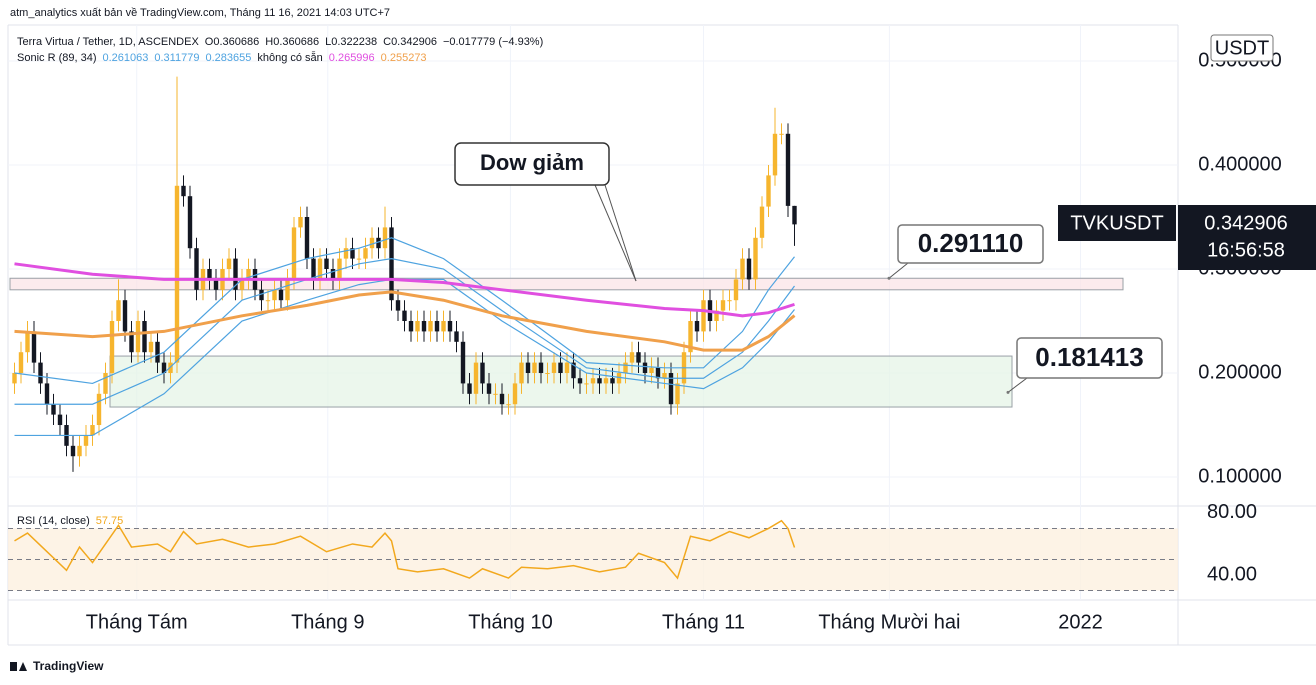 The image size is (1316, 685). What do you see at coordinates (1239, 476) in the screenshot?
I see `y-tick-label: 0.100000` at bounding box center [1239, 476].